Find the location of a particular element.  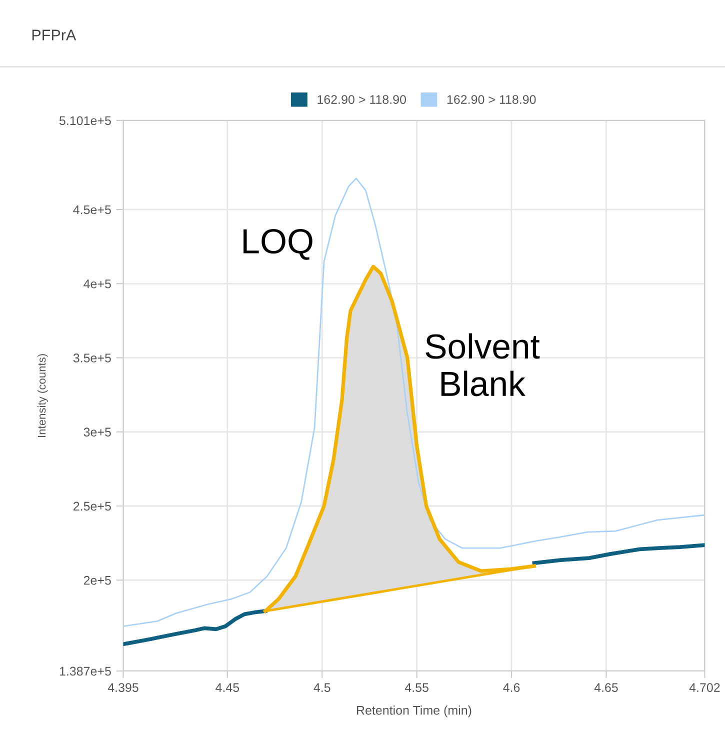

x-axis-title: Retention Time (min) is located at coordinates (414, 712).